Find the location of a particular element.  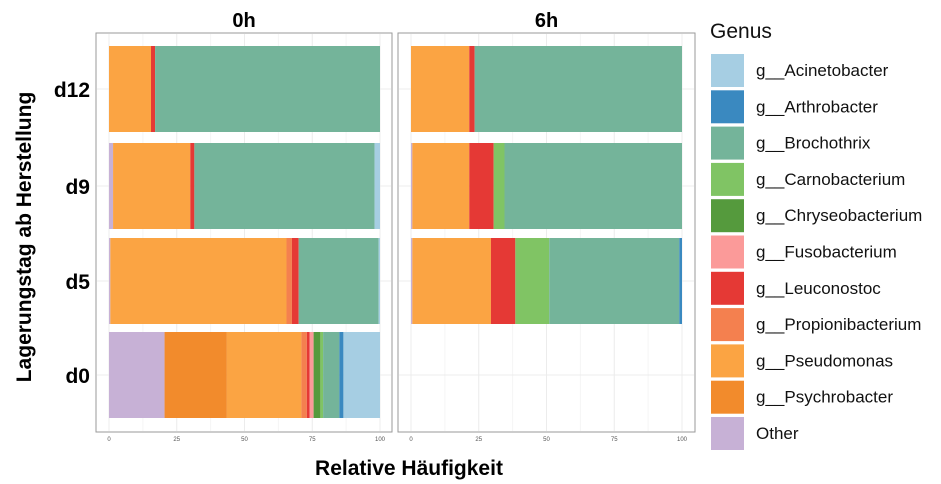

legend-item: g__Psychrobacter is located at coordinates (802, 397).